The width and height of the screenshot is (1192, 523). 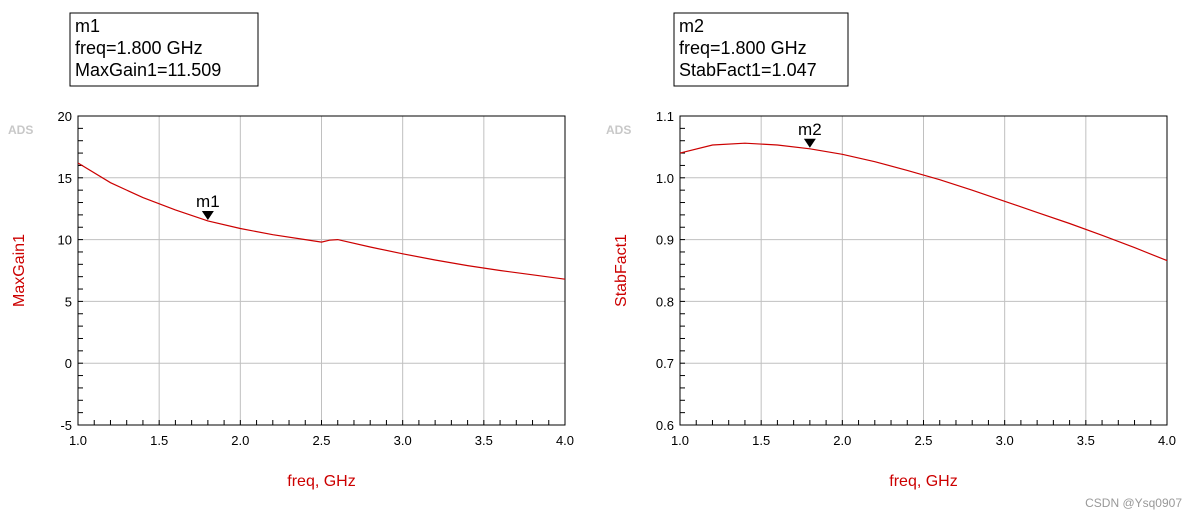 I want to click on y-tick-label: 0.9, so click(x=665, y=240).